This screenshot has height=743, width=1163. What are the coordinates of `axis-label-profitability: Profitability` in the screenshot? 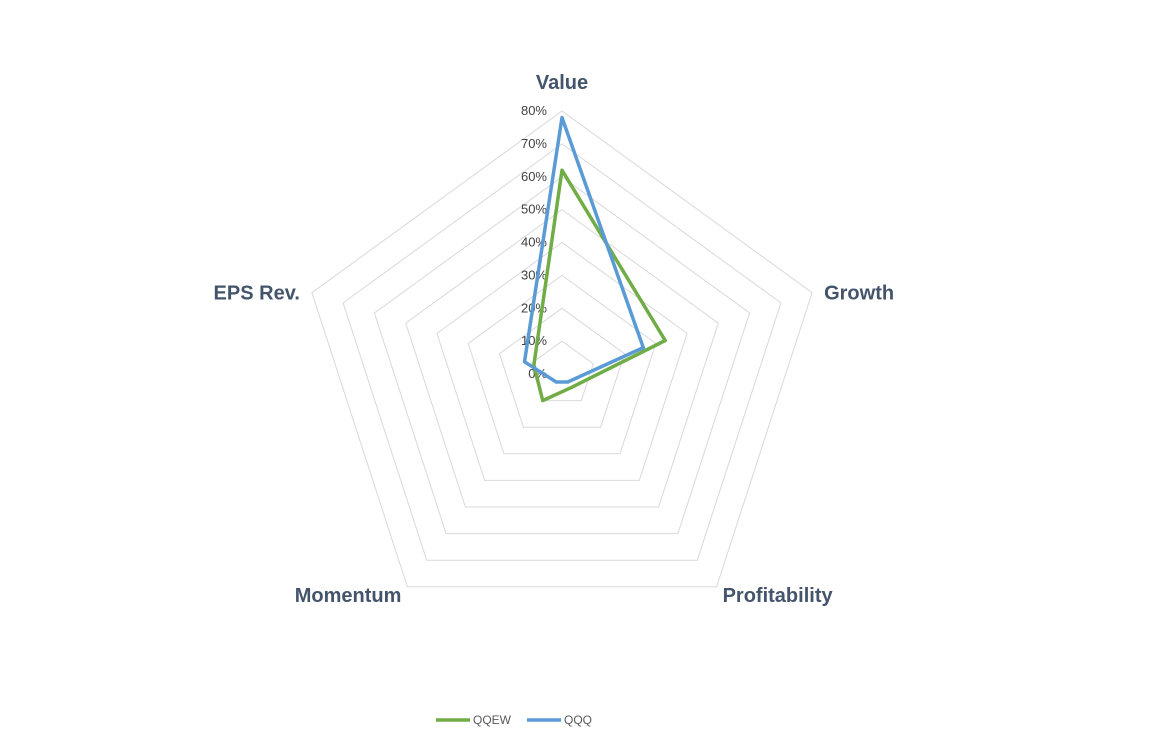 It's located at (778, 596).